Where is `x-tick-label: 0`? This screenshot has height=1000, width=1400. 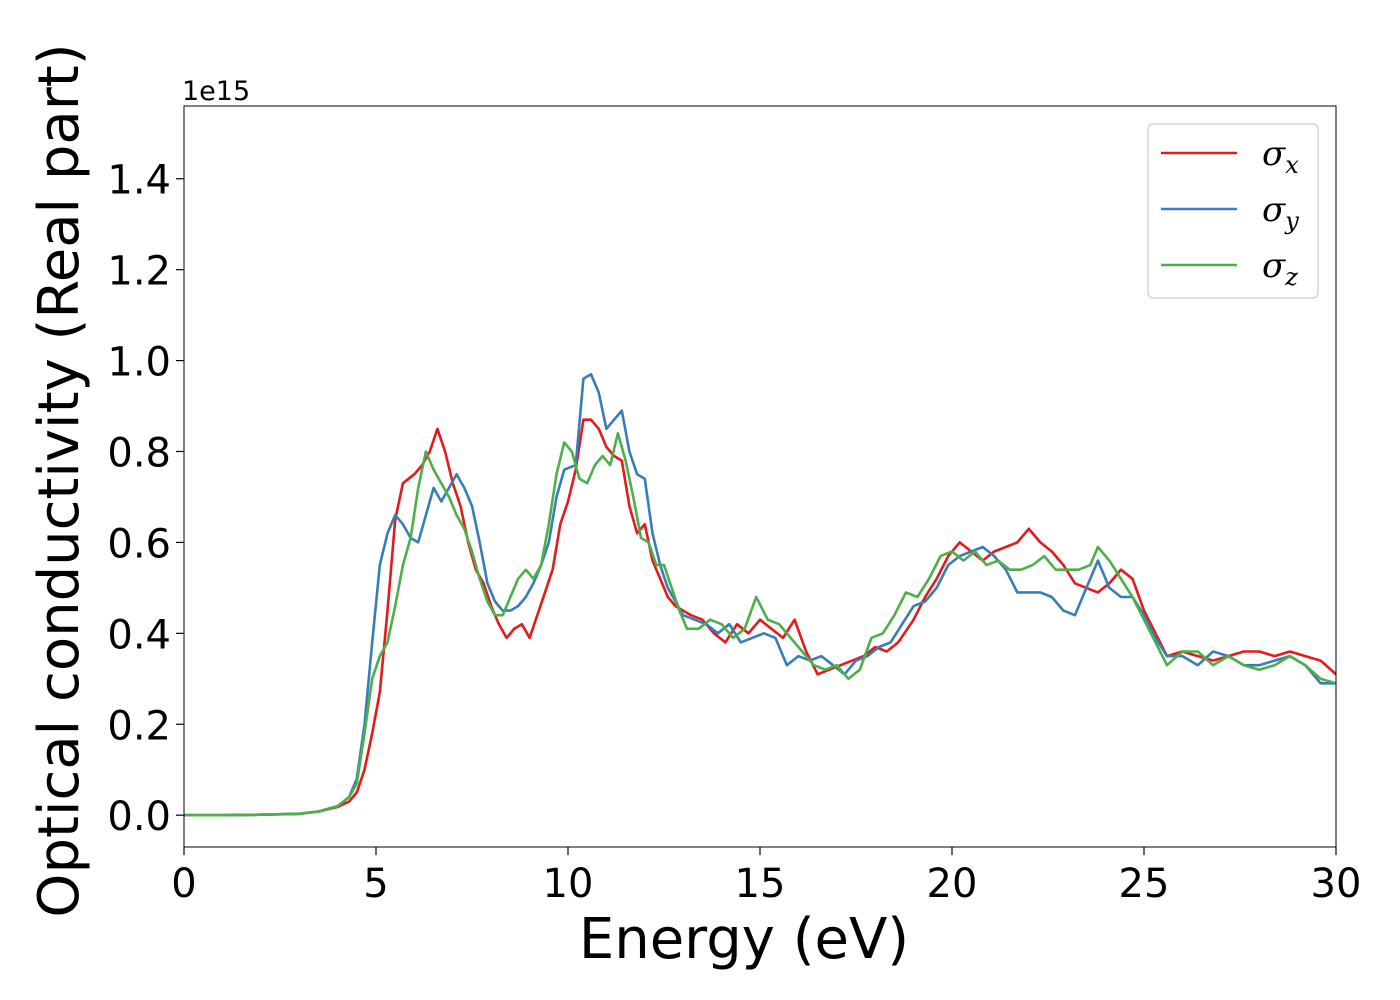 x-tick-label: 0 is located at coordinates (183, 884).